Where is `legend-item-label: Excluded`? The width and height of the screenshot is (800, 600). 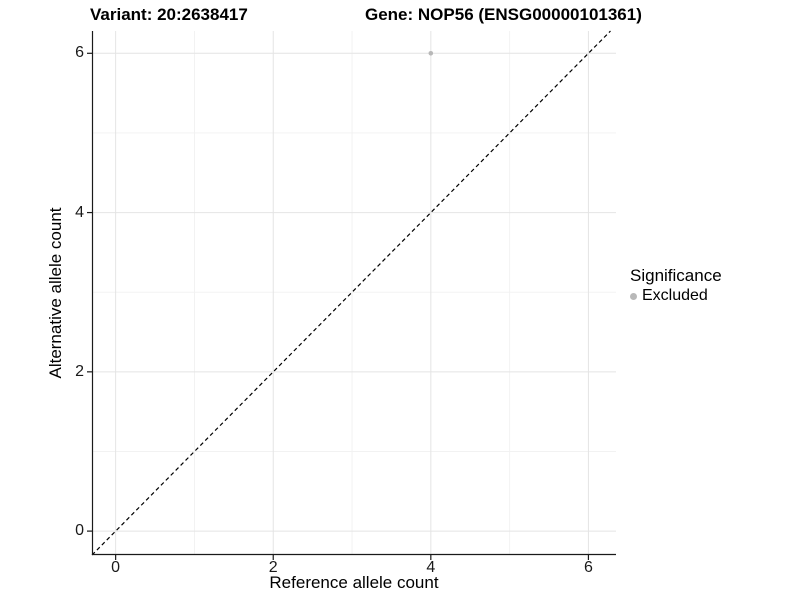
legend-item-label: Excluded is located at coordinates (675, 295).